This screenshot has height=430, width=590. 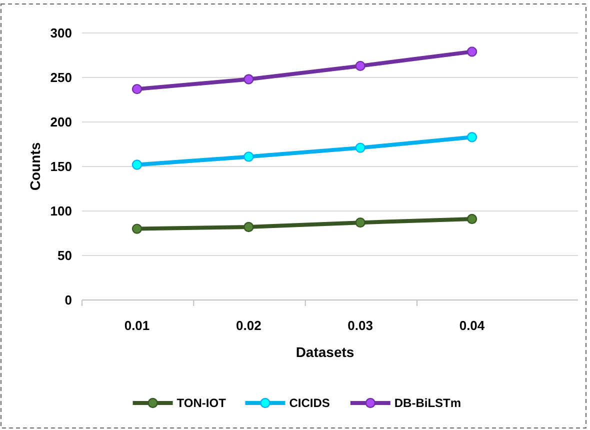 I want to click on legend-label: TON-IOT, so click(x=201, y=403).